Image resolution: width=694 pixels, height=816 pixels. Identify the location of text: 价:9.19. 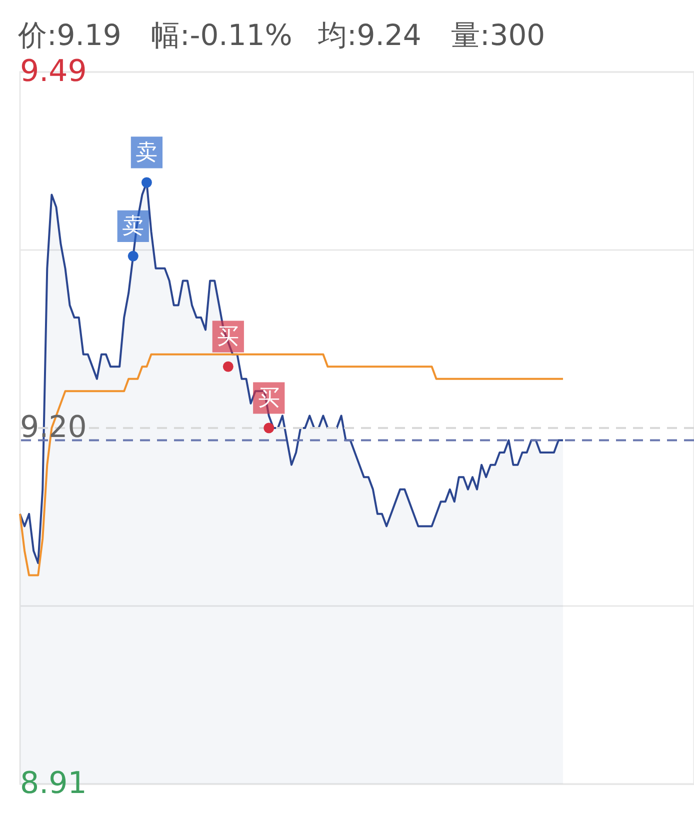
(69, 35).